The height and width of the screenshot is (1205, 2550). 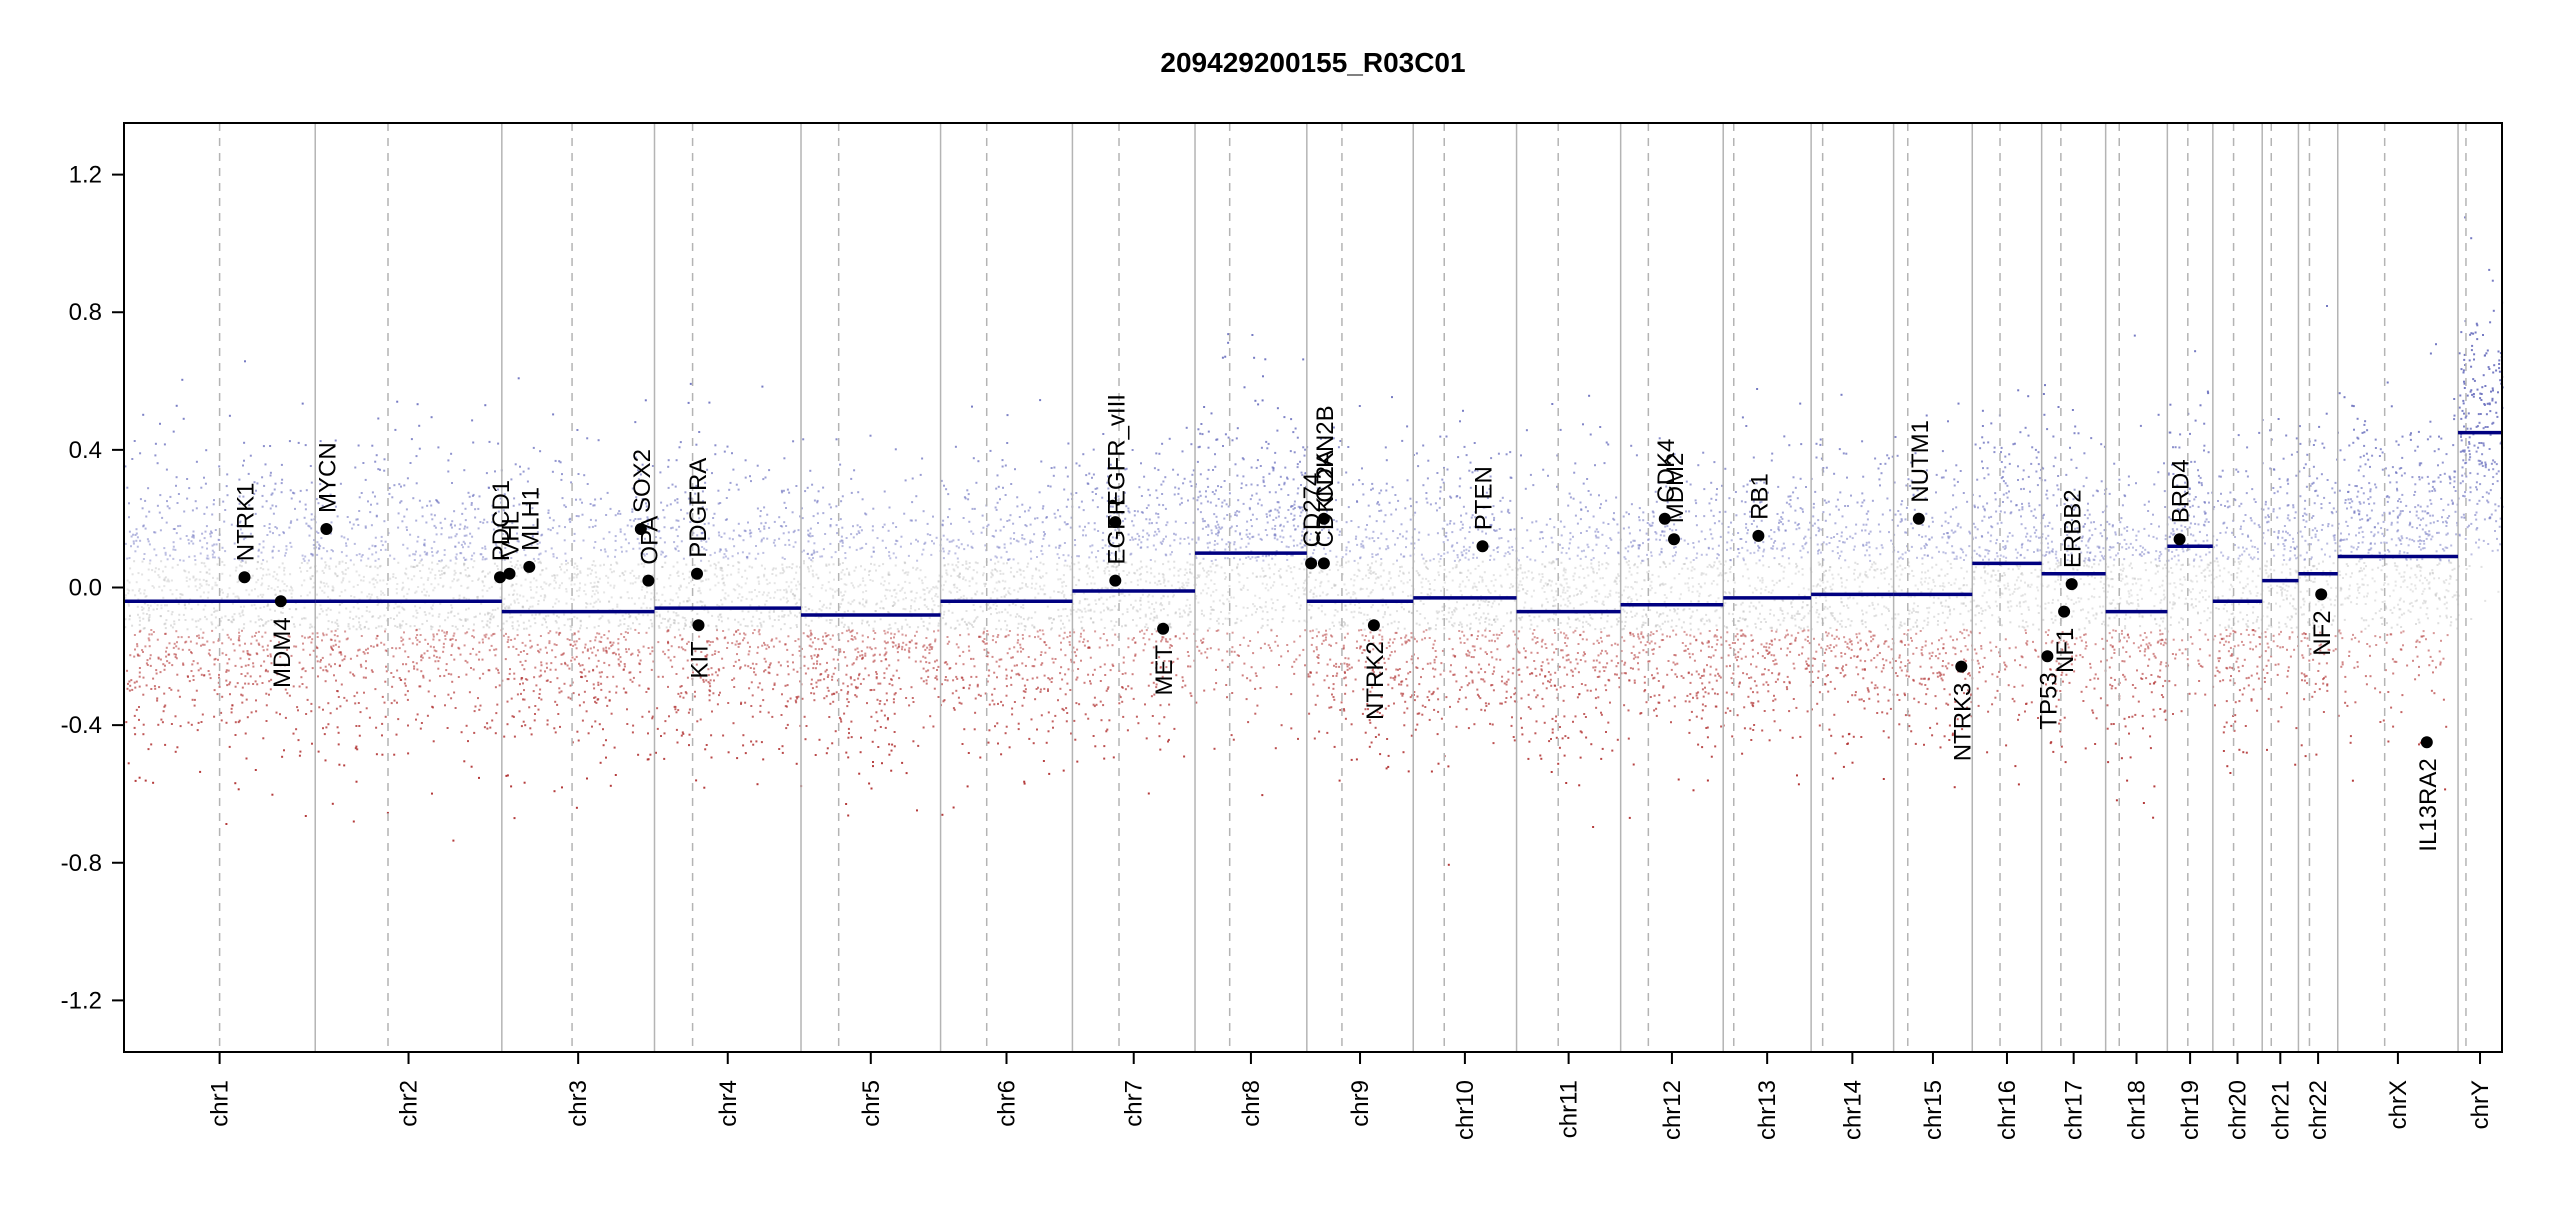 I want to click on probe-point-1965, so click(x=414, y=560).